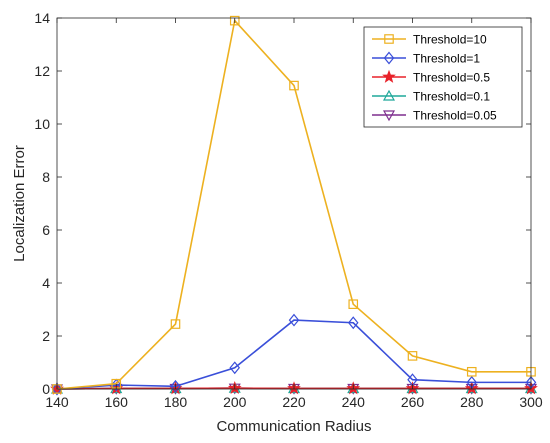  I want to click on y-tick-label-7: 14, so click(42, 18).